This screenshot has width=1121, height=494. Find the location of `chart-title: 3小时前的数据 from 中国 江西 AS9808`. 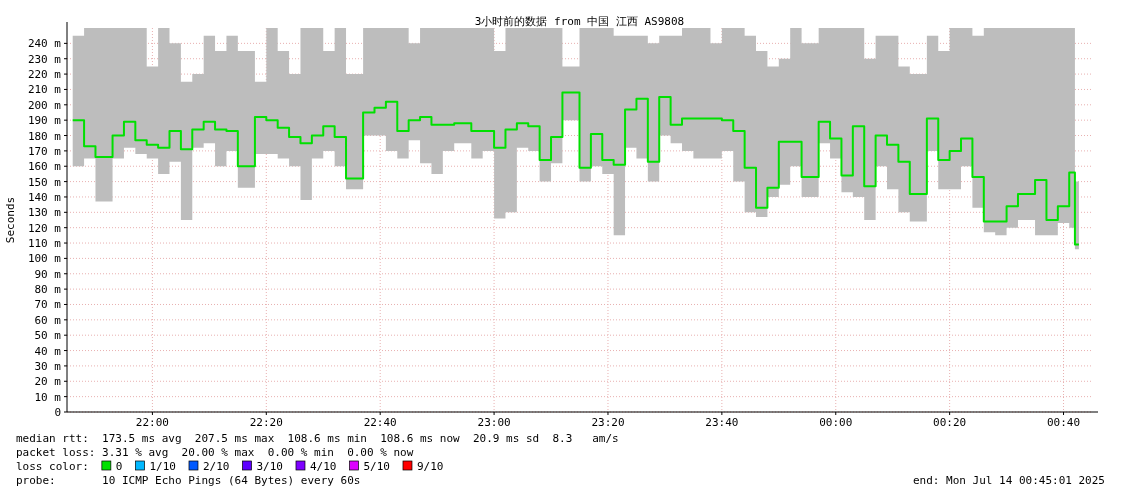

chart-title: 3小时前的数据 from 中国 江西 AS9808 is located at coordinates (579, 21).